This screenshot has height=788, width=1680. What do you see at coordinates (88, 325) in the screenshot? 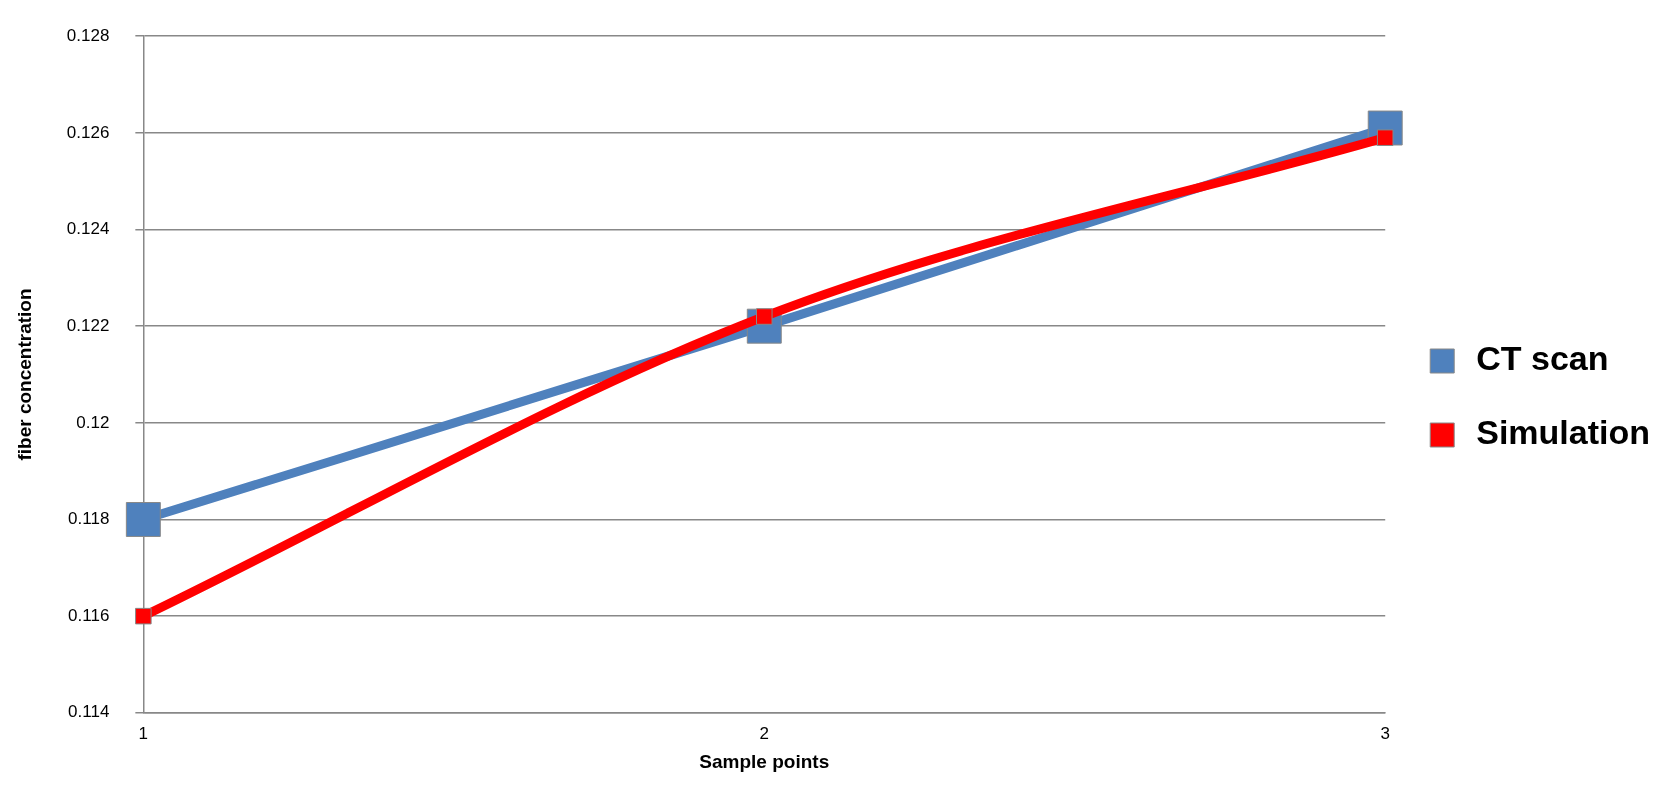
I see `y-tick-label: 0.122` at bounding box center [88, 325].